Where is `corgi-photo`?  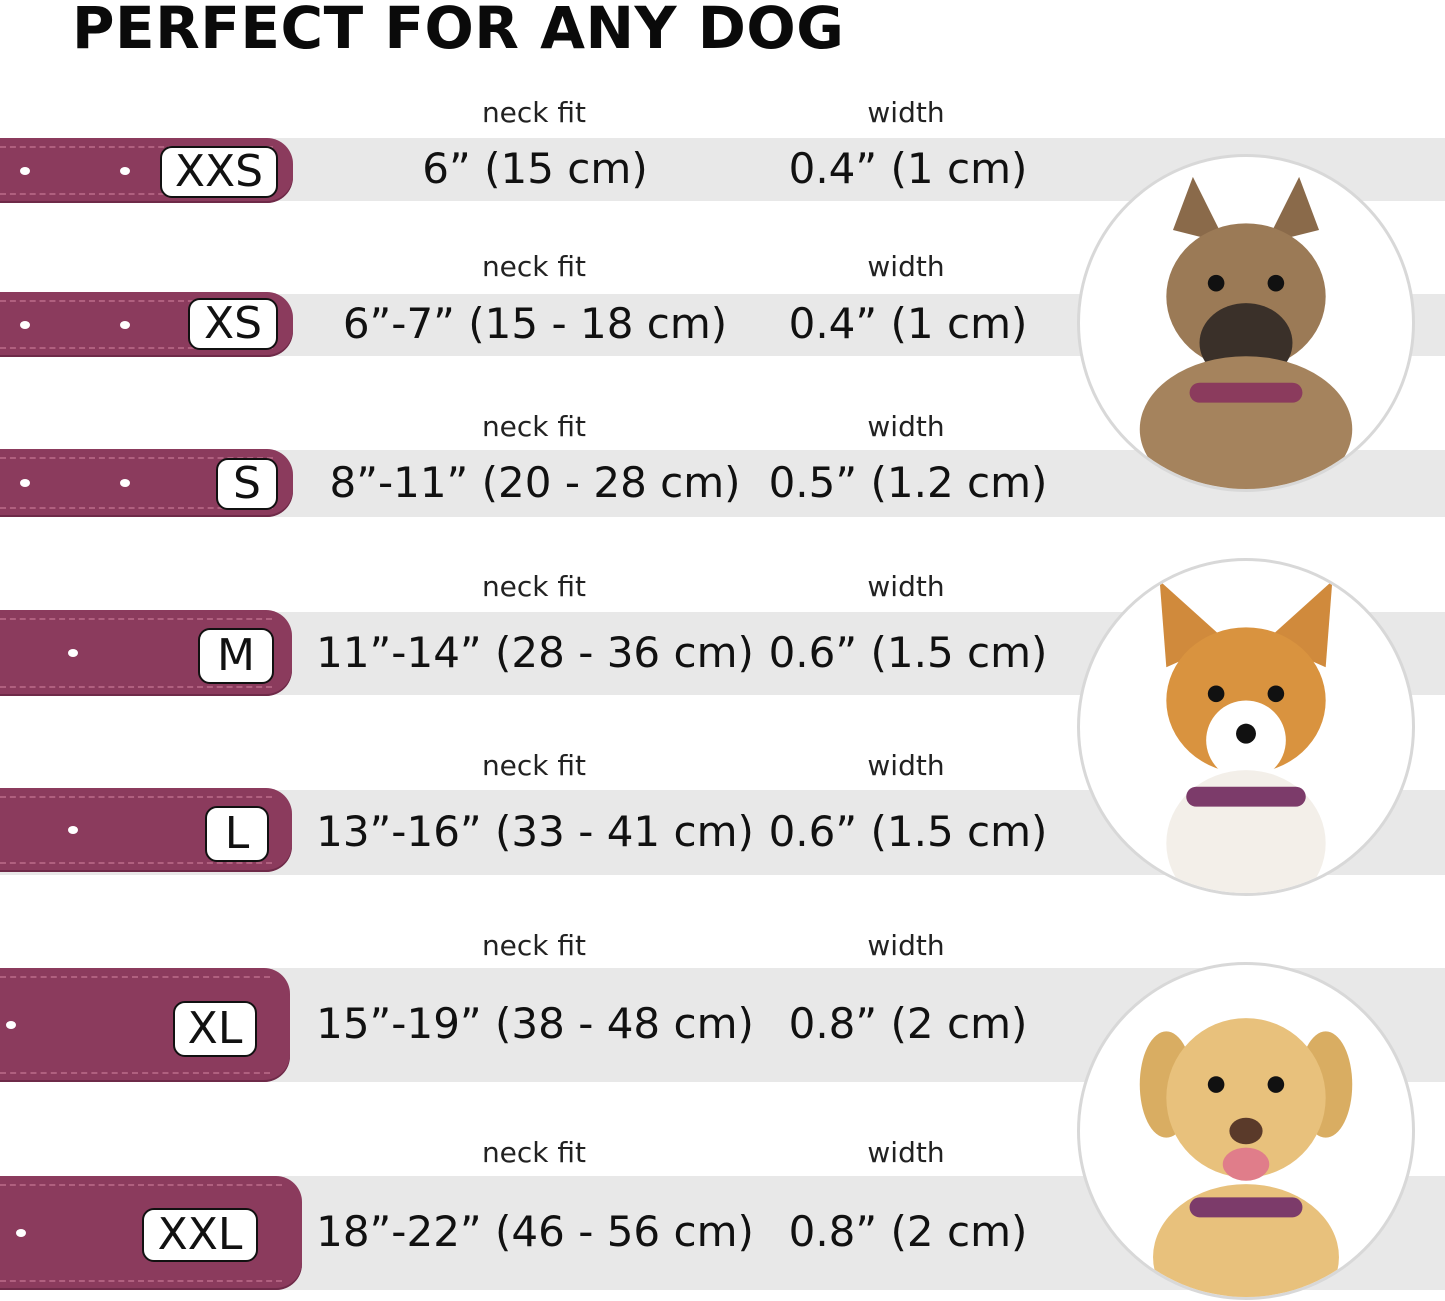
corgi-photo is located at coordinates (1246, 727).